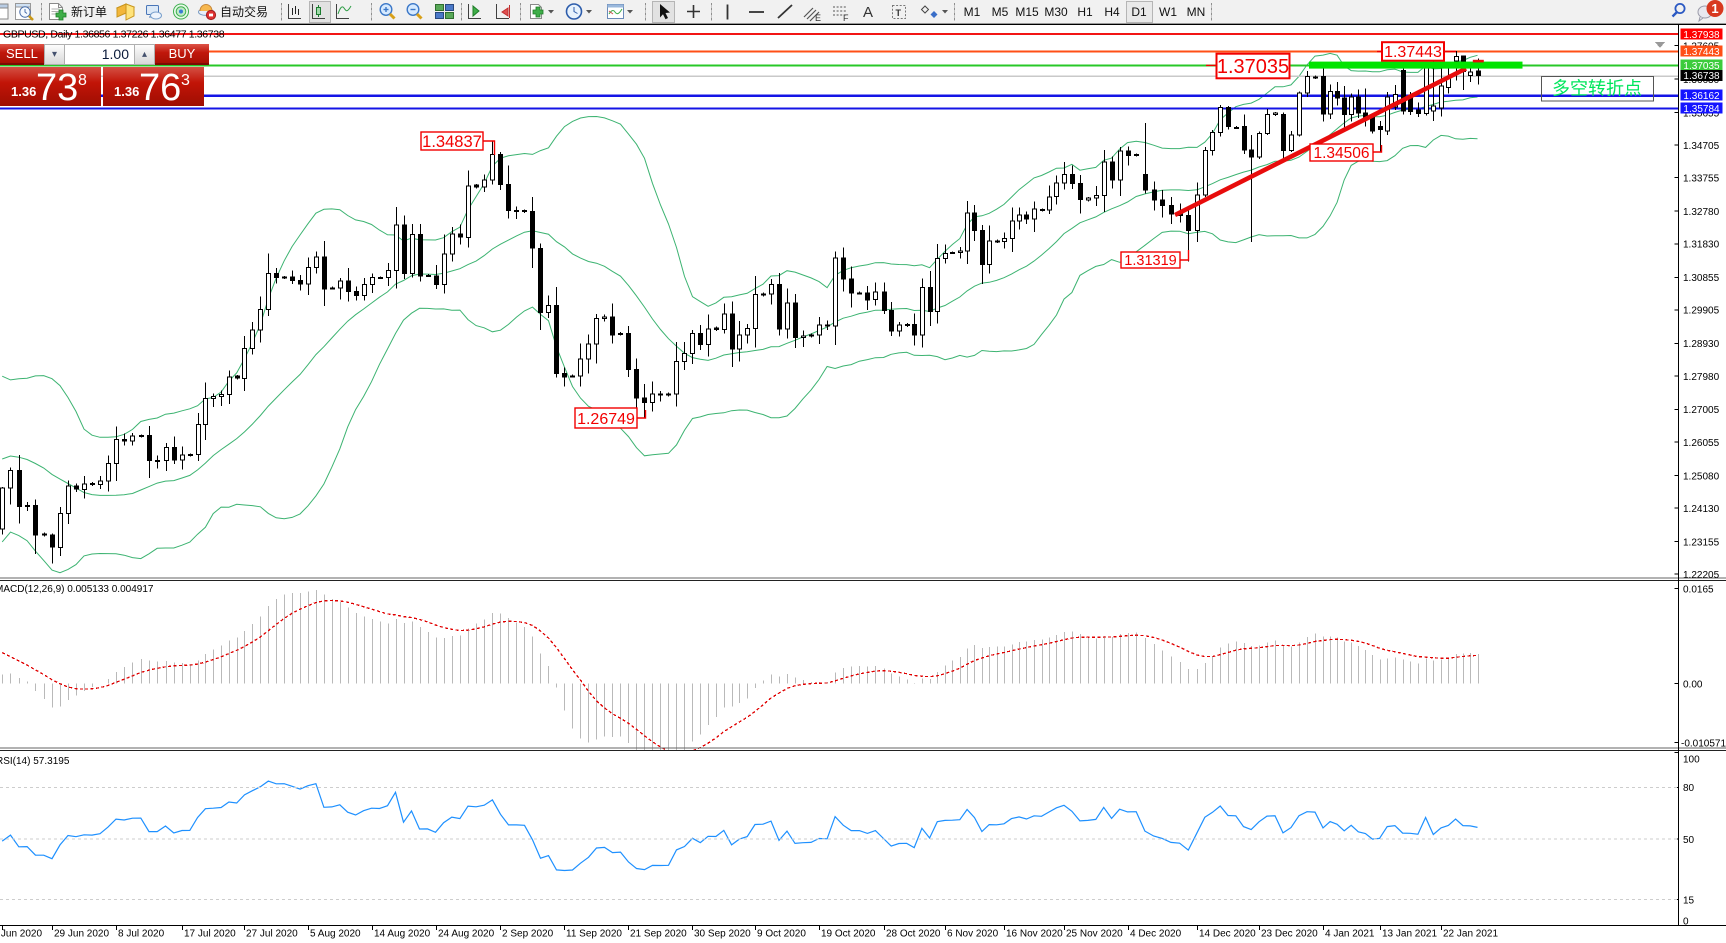 The image size is (1726, 943). Describe the element at coordinates (1350, 934) in the screenshot. I see `svg-text: 4 Jan 2021` at that location.